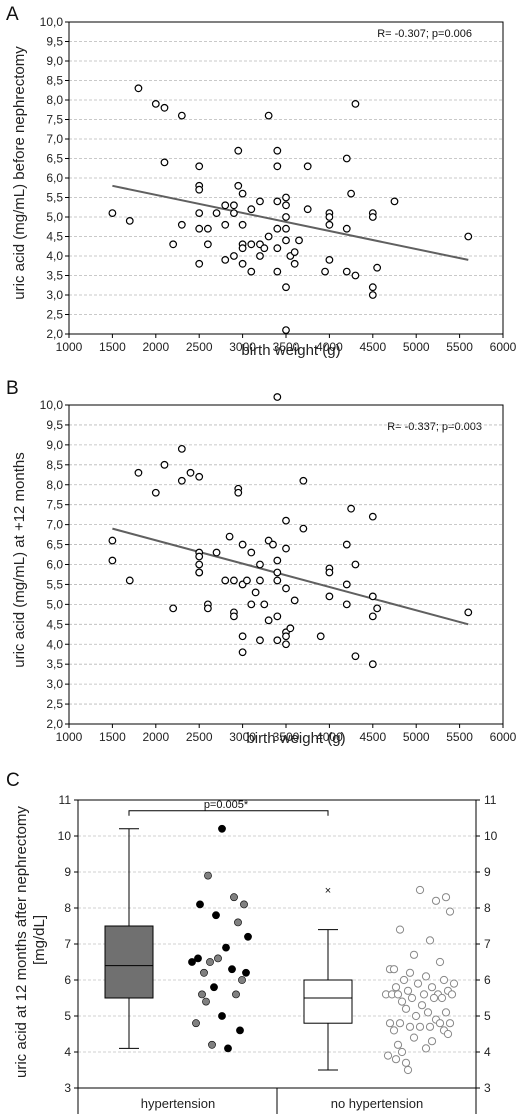 The image size is (520, 1114). What do you see at coordinates (65, 800) in the screenshot?
I see `y-tick-label: 11` at bounding box center [65, 800].